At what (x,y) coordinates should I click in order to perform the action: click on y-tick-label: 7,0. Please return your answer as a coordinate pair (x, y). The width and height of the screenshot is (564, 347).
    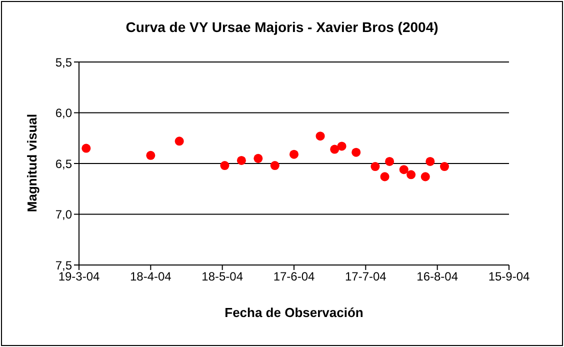
    Looking at the image, I should click on (63, 215).